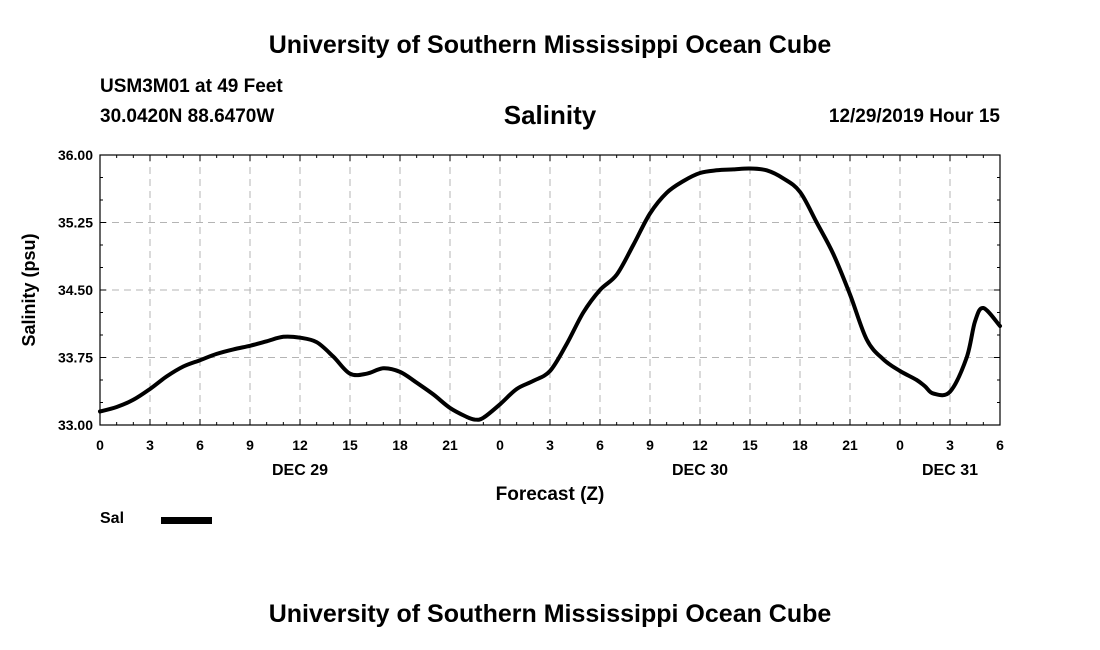 Image resolution: width=1100 pixels, height=650 pixels. What do you see at coordinates (700, 470) in the screenshot?
I see `day-label: DEC 30` at bounding box center [700, 470].